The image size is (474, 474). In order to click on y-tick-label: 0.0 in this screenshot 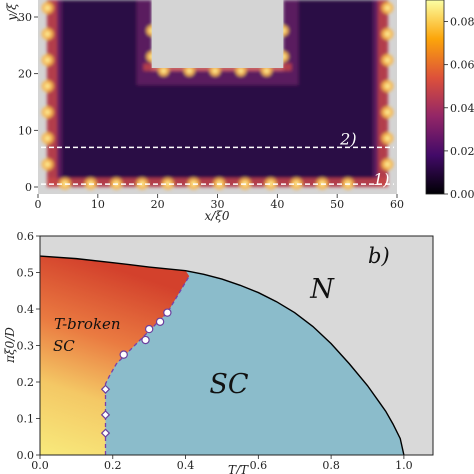, I will do `click(26, 455)`.